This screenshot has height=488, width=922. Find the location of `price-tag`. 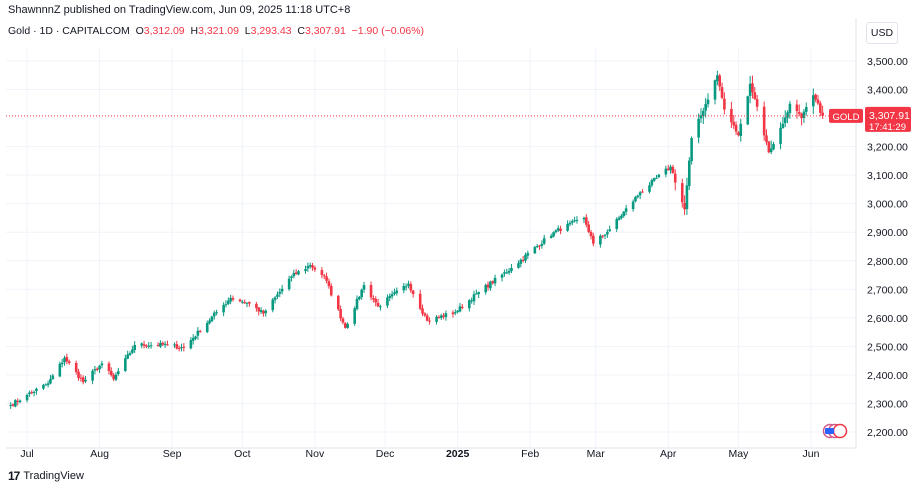

price-tag is located at coordinates (888, 119).